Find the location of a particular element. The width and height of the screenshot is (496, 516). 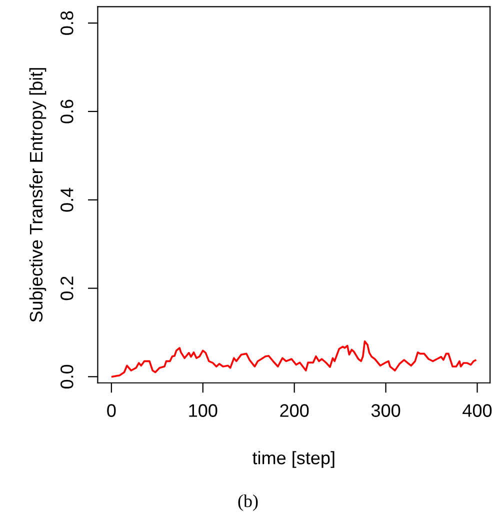

y-tick-label: 0.8 is located at coordinates (67, 23).